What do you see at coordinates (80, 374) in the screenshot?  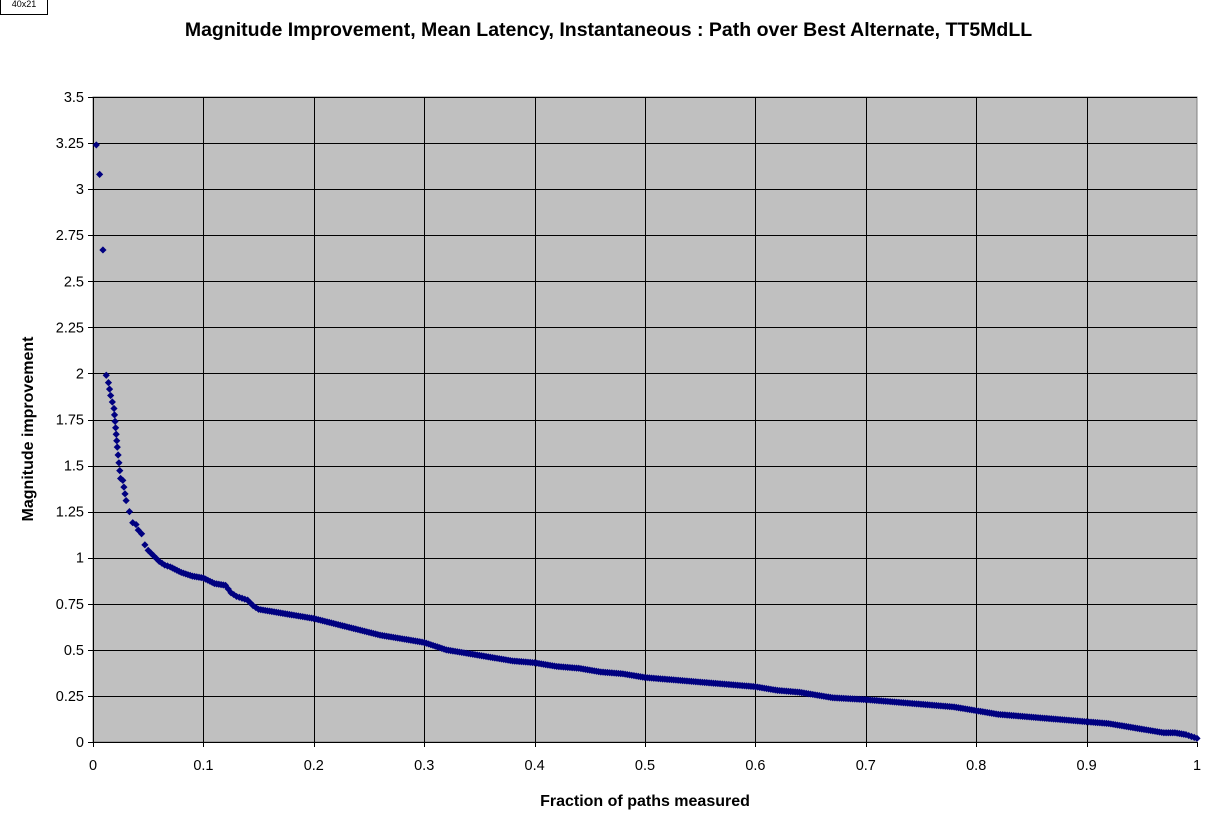 I see `y-tick-label: 2` at bounding box center [80, 374].